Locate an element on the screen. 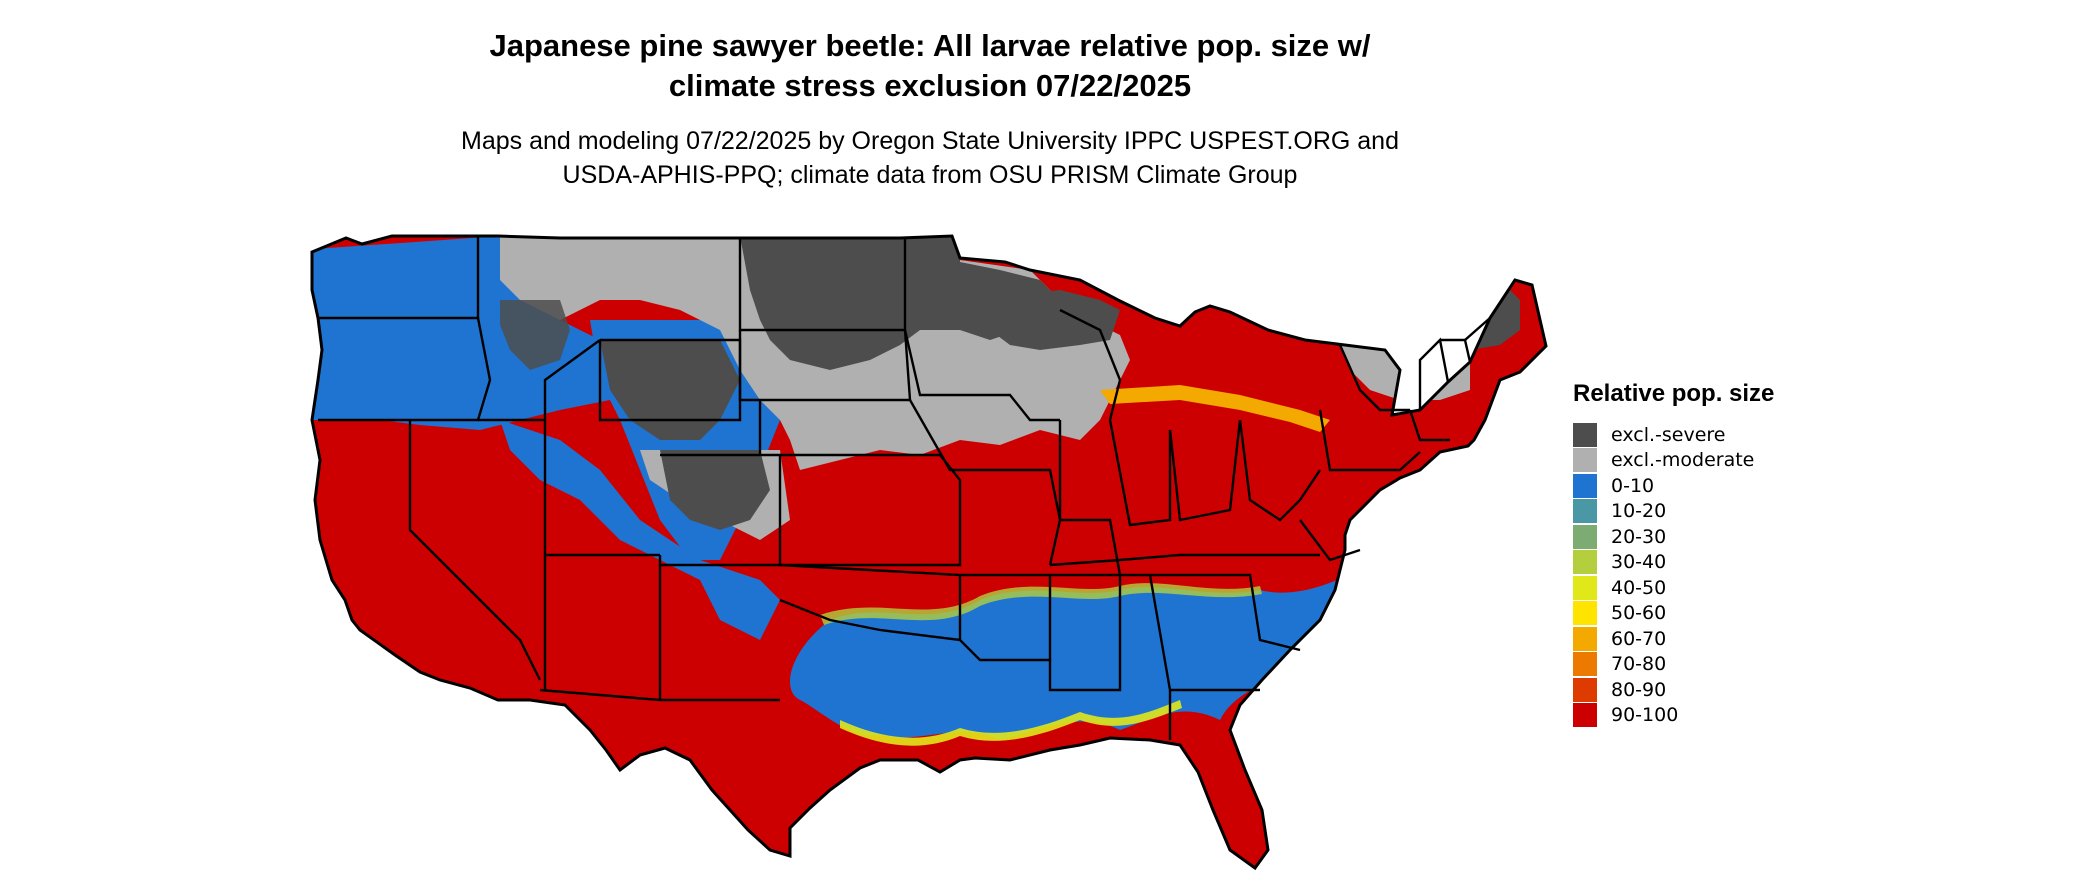  legend-item: 40-50 is located at coordinates (1673, 588).